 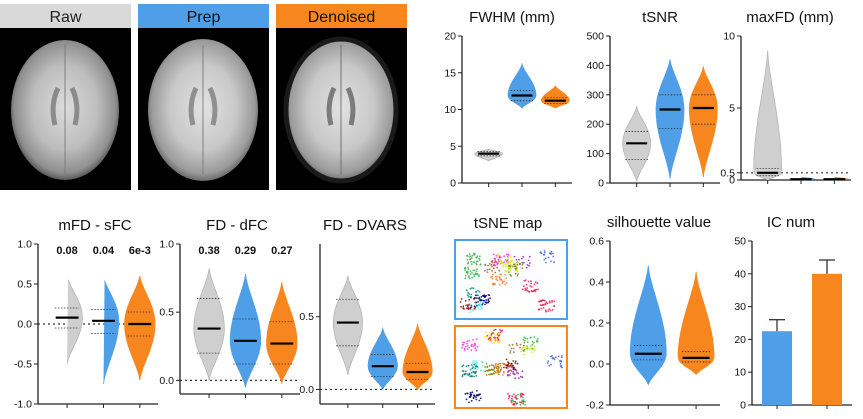 What do you see at coordinates (595, 95) in the screenshot?
I see `y-tick-label-tsnr: 300` at bounding box center [595, 95].